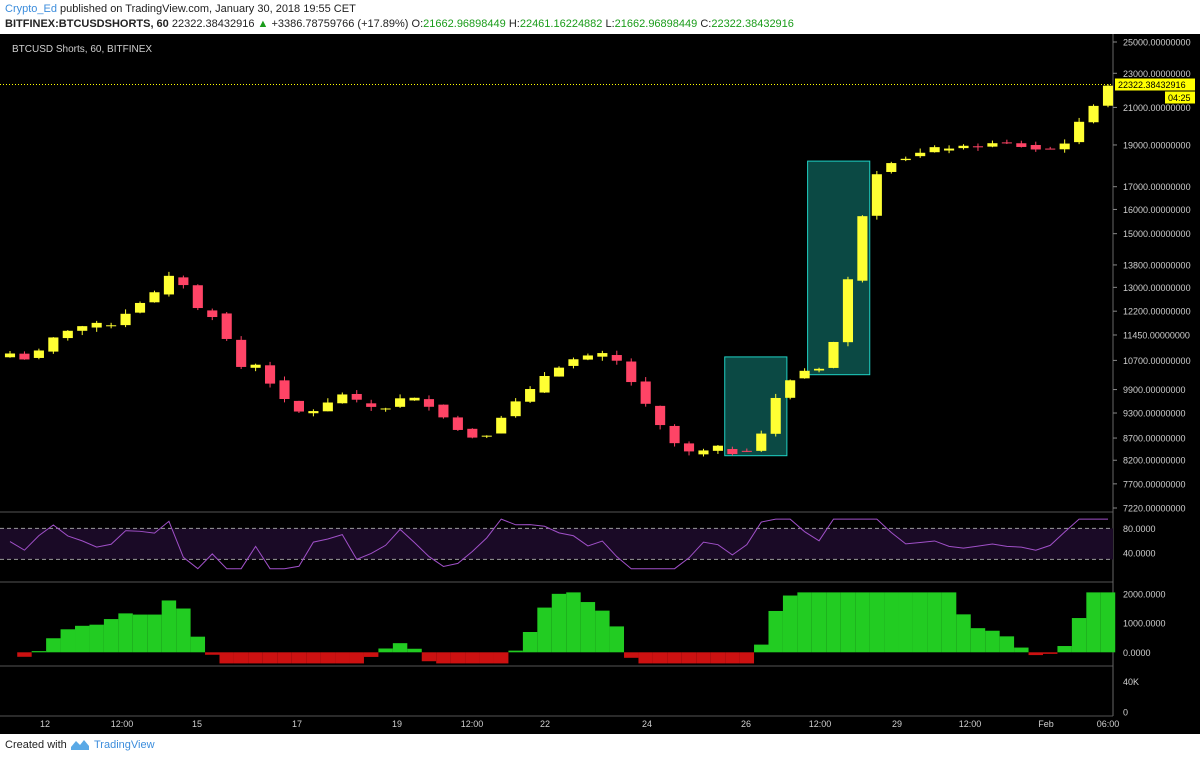 Image resolution: width=1200 pixels, height=759 pixels. Describe the element at coordinates (545, 724) in the screenshot. I see `x-tick-label: 22` at that location.